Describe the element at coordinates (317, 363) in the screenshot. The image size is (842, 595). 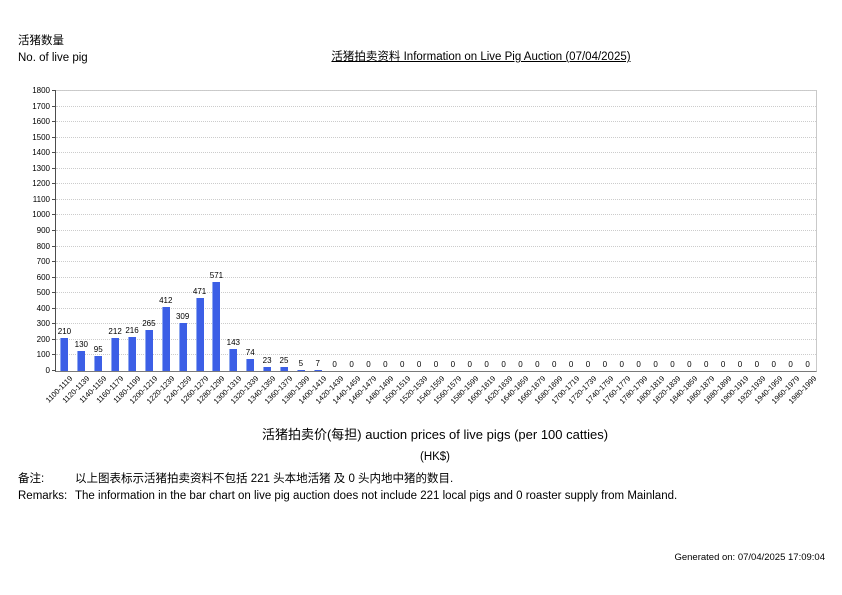
I see `bar-value-label-1400-1419: 7` at that location.